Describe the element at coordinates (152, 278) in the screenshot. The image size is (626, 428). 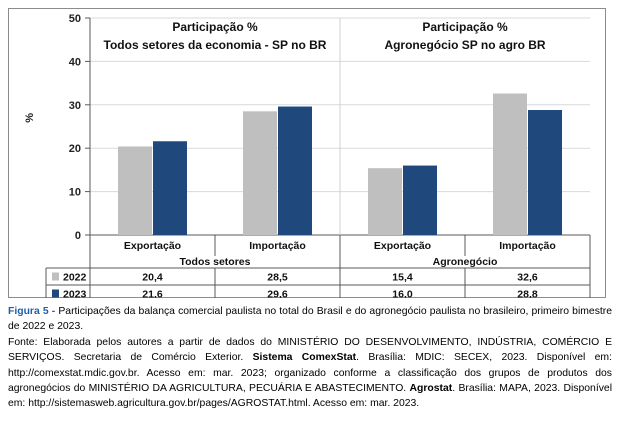
I see `data-label: 20,4` at that location.